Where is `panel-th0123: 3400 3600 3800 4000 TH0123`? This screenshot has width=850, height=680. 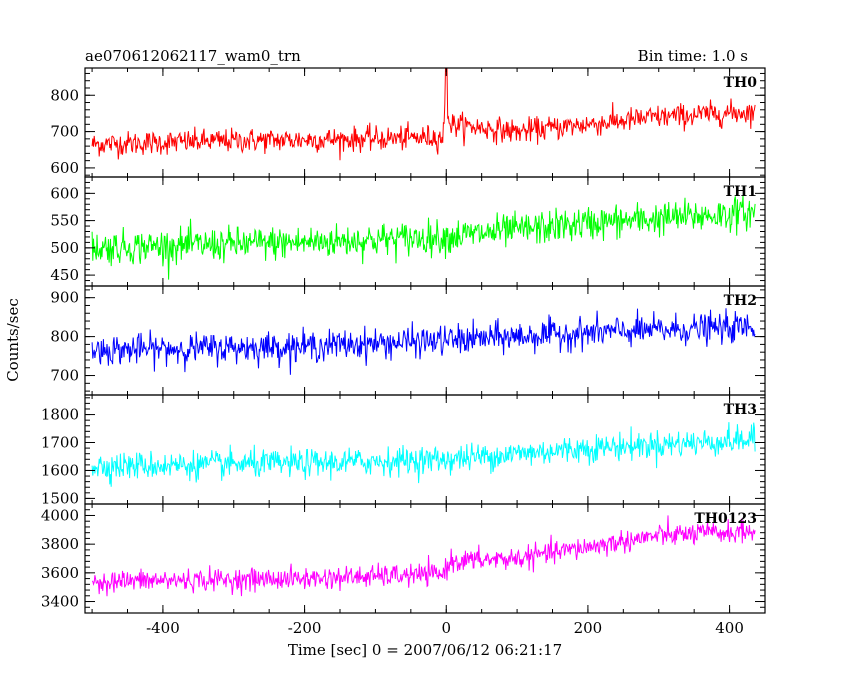 panel-th0123: 3400 3600 3800 4000 TH0123 is located at coordinates (403, 558).